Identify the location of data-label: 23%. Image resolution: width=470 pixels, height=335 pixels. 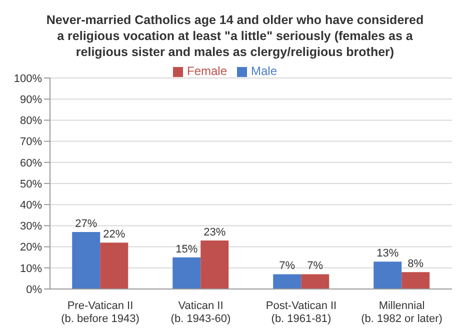
(215, 232).